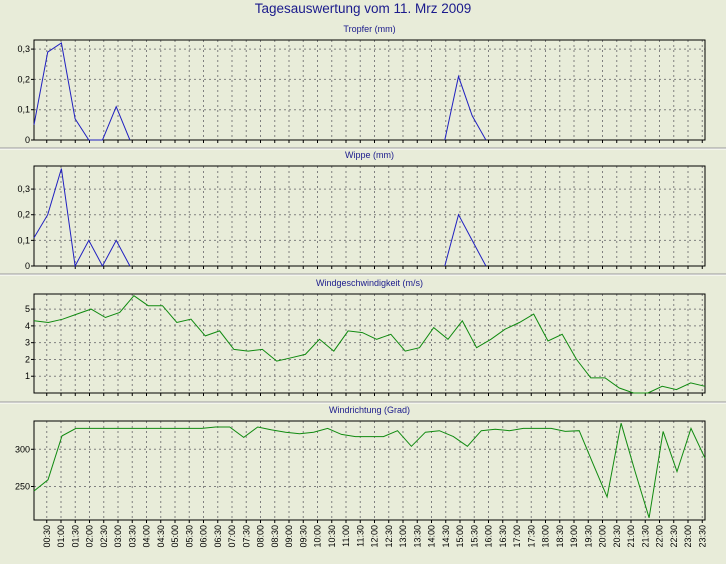  I want to click on x-tick-label: 05:30, so click(189, 536).